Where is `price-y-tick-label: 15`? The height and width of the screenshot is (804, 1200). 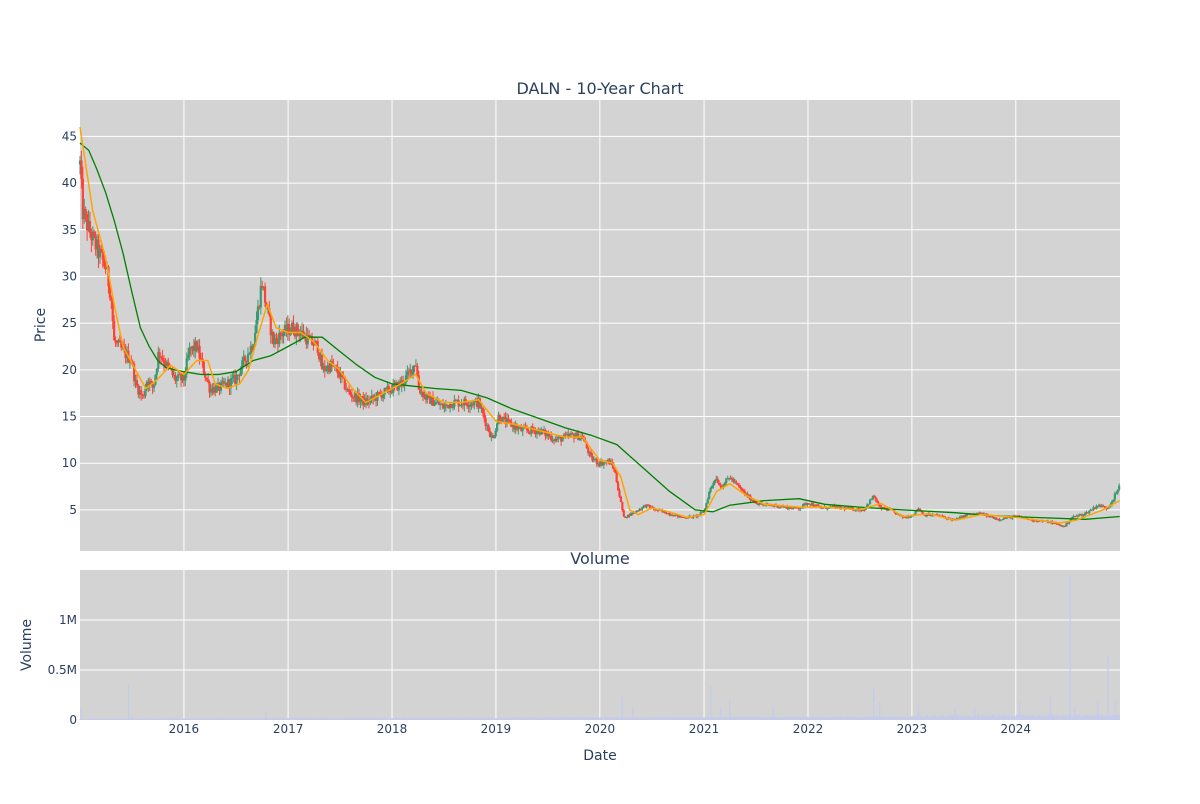 price-y-tick-label: 15 is located at coordinates (69, 417).